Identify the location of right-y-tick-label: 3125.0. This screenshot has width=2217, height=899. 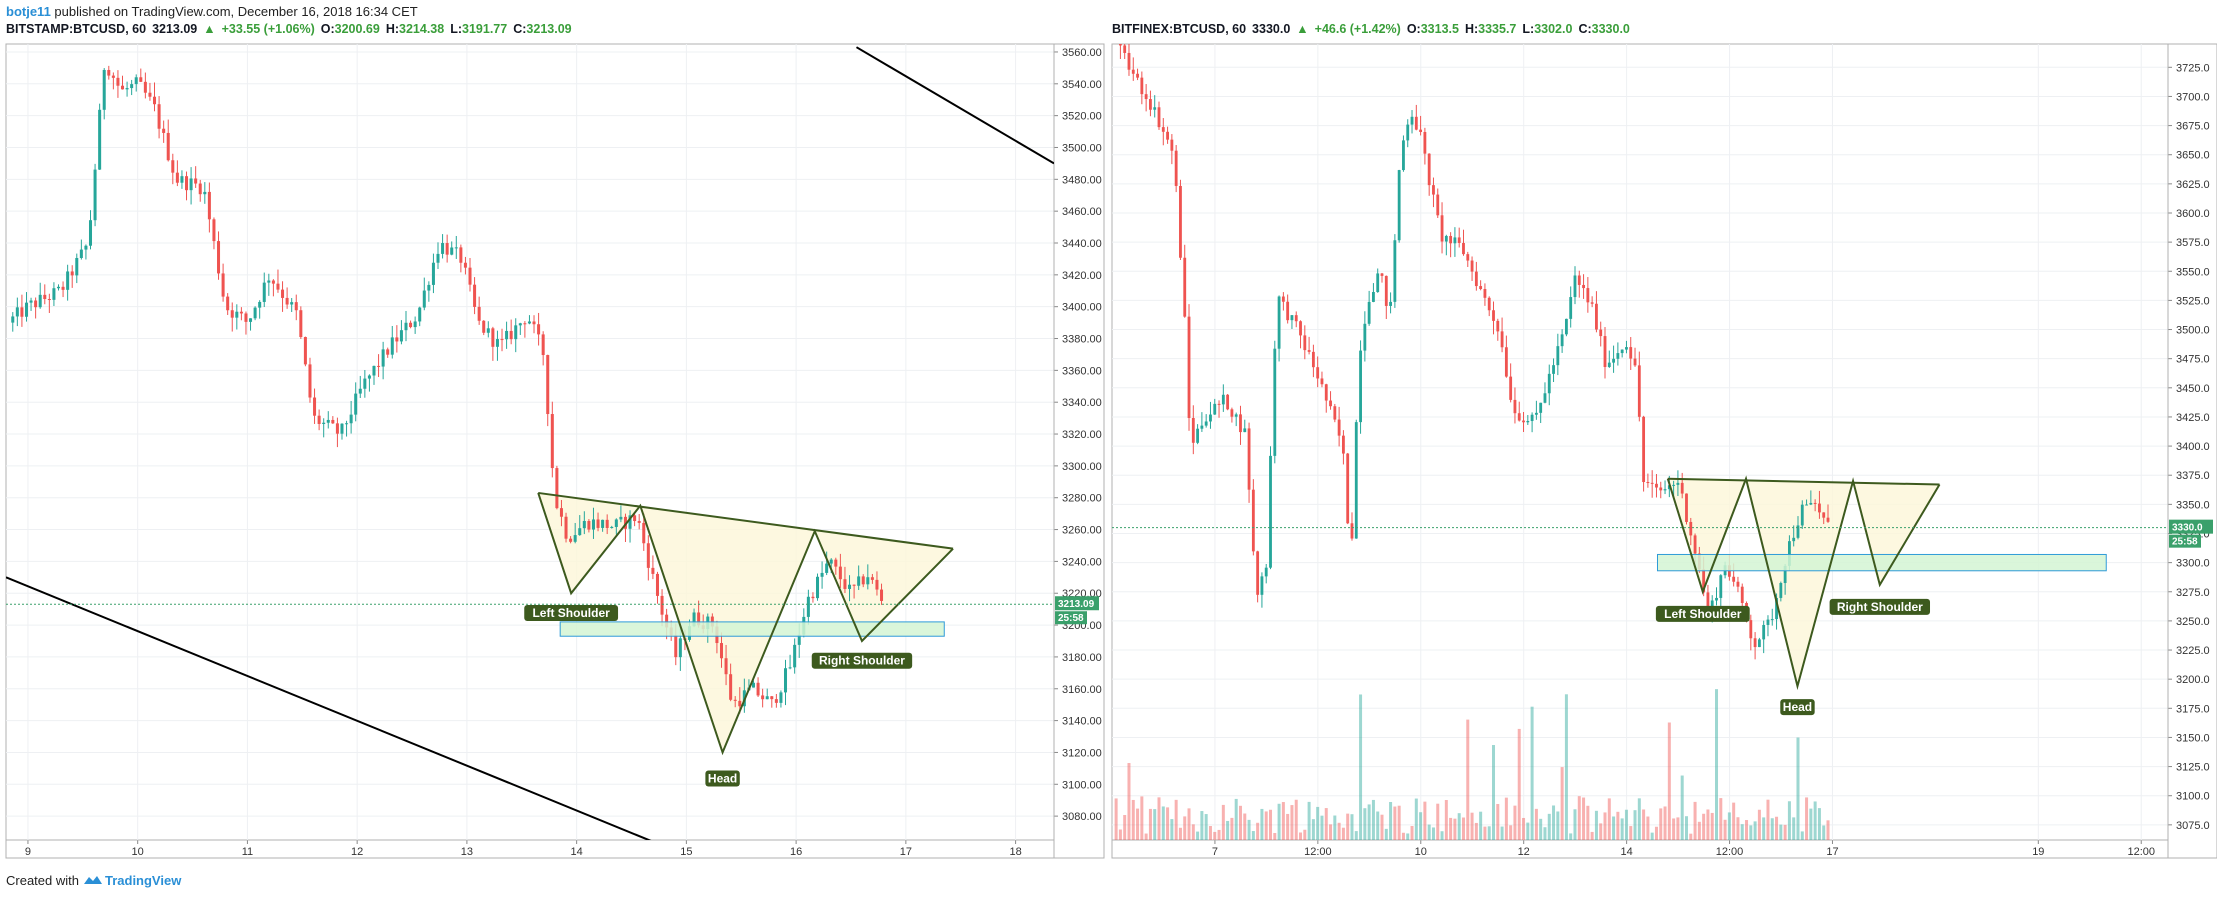
(2193, 768).